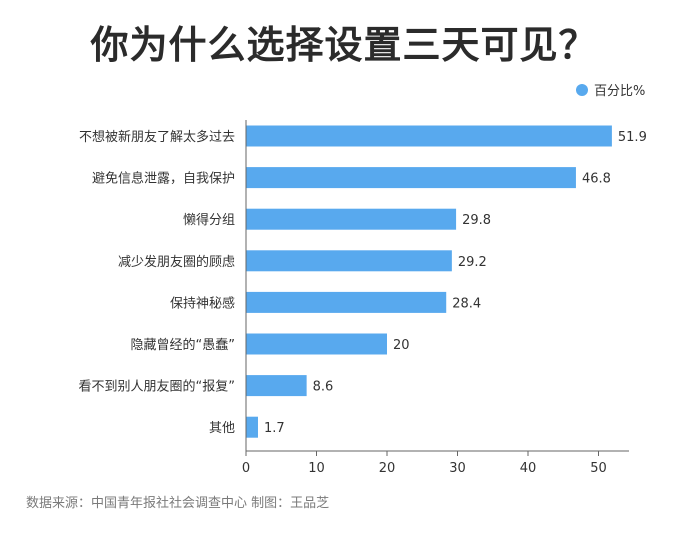 Image resolution: width=688 pixels, height=539 pixels. What do you see at coordinates (176, 262) in the screenshot?
I see `category-label: 减少发朋友圈的顾虑` at bounding box center [176, 262].